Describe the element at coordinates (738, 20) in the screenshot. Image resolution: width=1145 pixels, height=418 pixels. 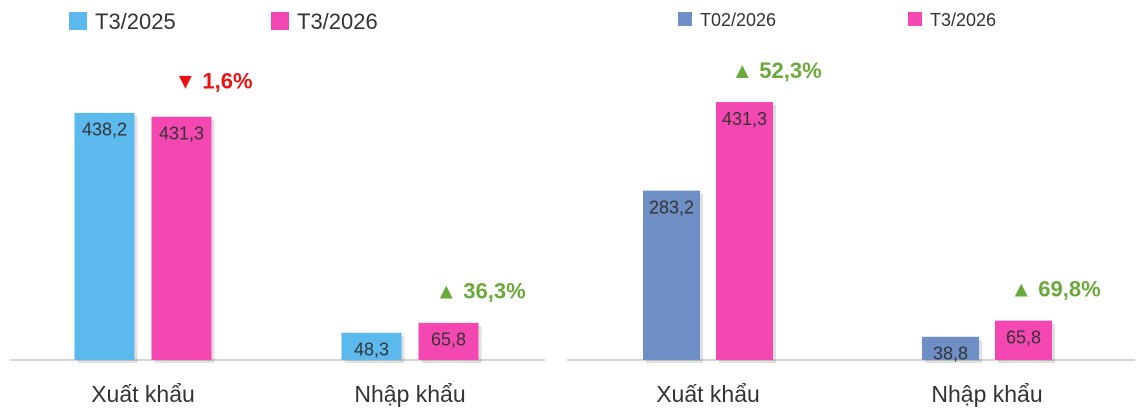
I see `legend-label: T02/2026` at that location.